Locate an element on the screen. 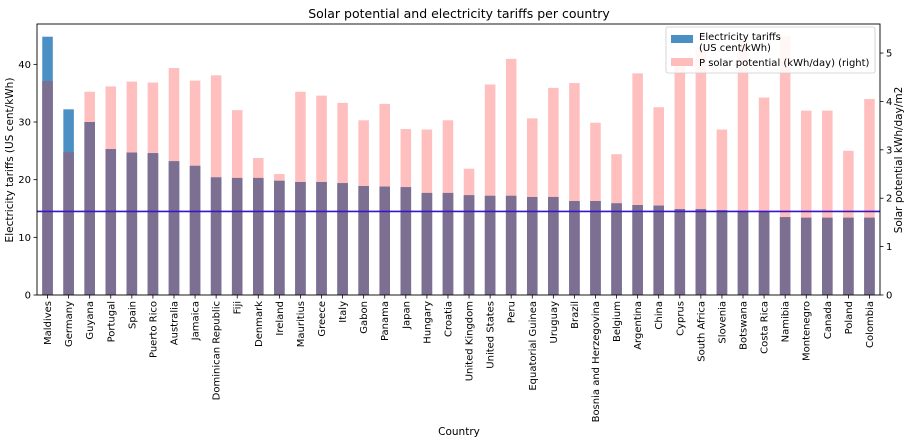 The height and width of the screenshot is (444, 912). x-tick-label: Greece is located at coordinates (322, 319).